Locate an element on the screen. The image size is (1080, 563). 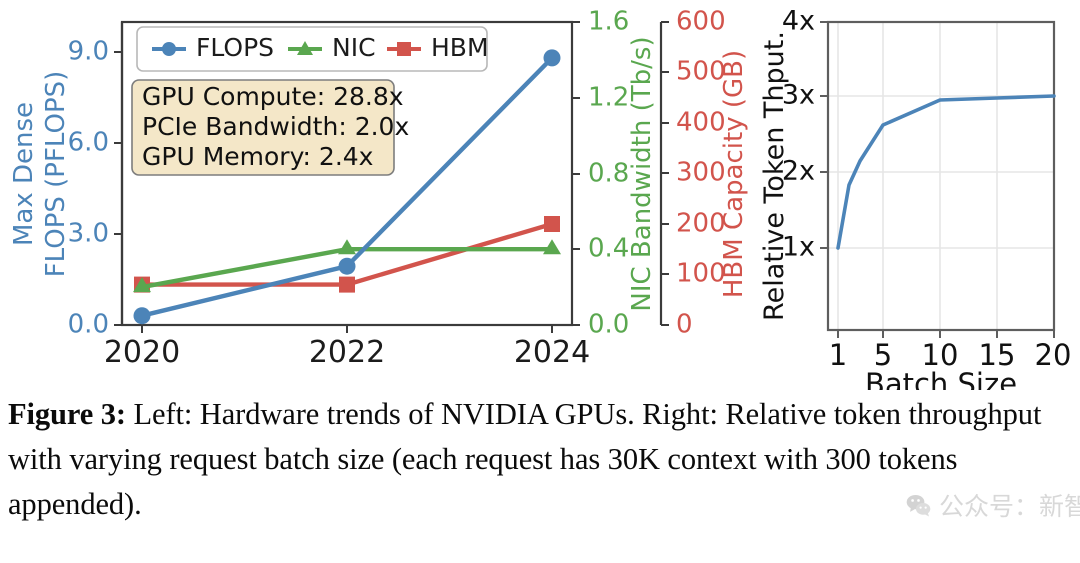
left-xtick-2024: 2024 is located at coordinates (552, 352).